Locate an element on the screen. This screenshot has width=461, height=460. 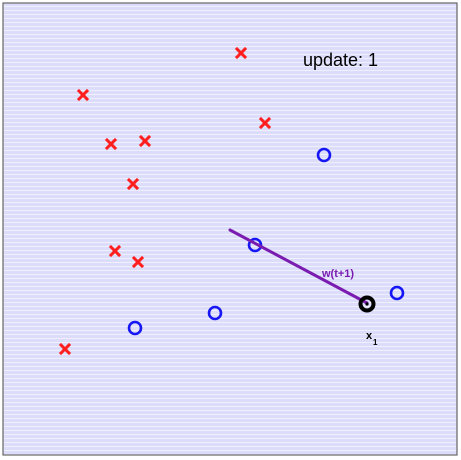
highlighted-point-subscript: 1 is located at coordinates (375, 342).